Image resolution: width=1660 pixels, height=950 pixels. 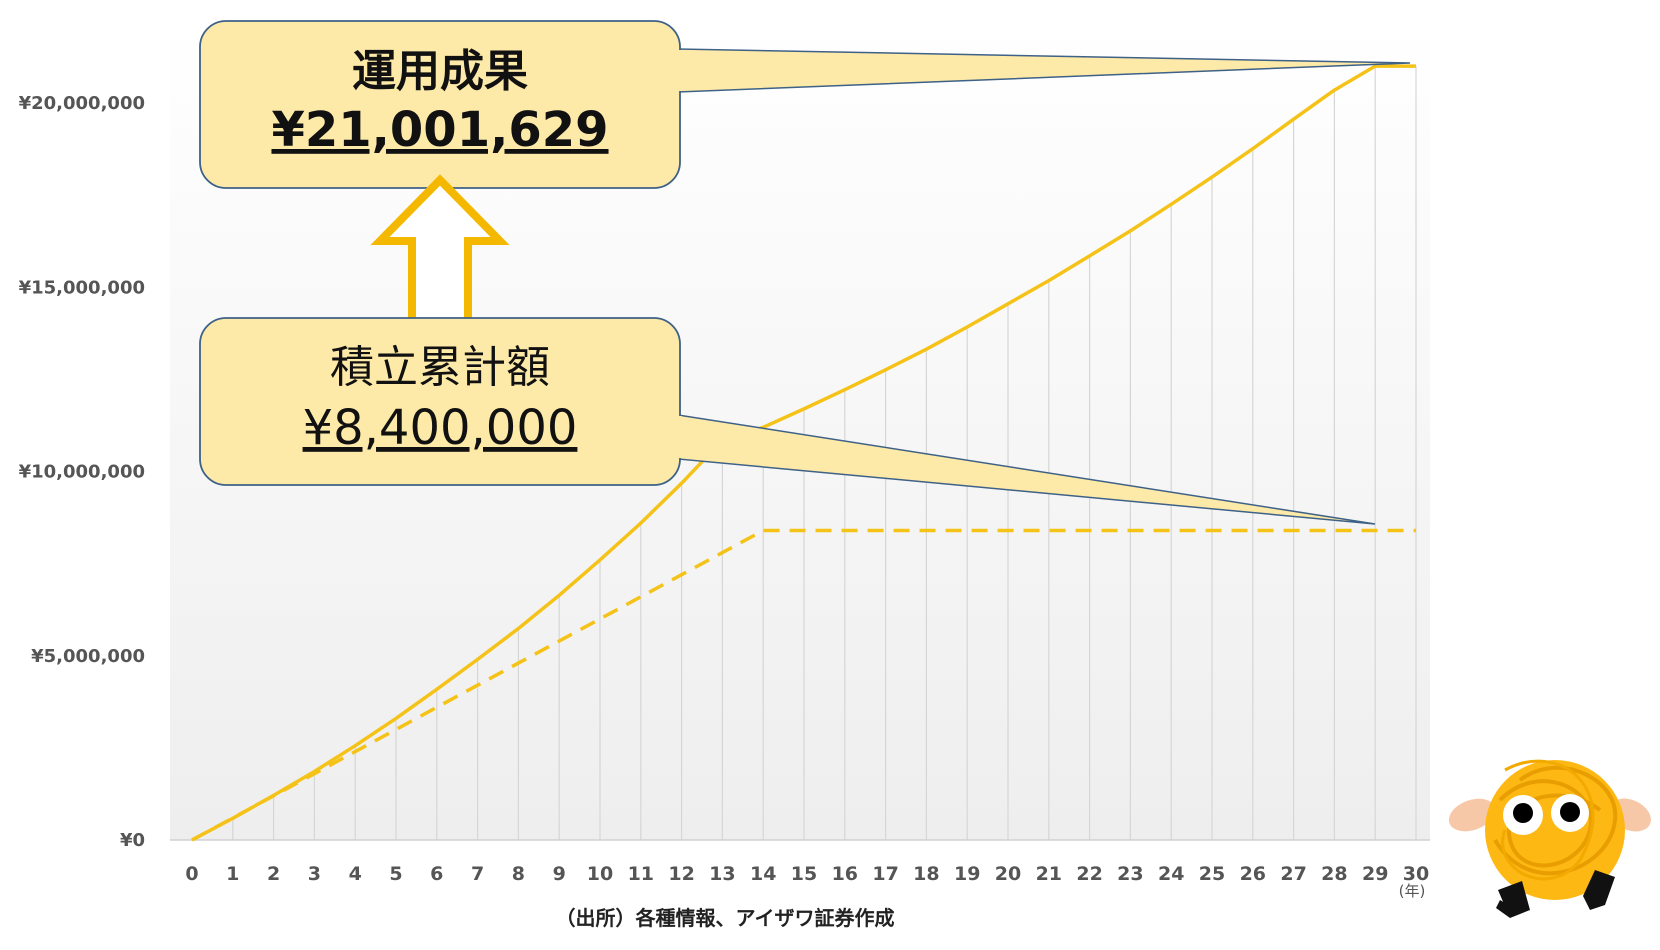 What do you see at coordinates (440, 428) in the screenshot?
I see `callout-accumulated-value: ¥8,400,000` at bounding box center [440, 428].